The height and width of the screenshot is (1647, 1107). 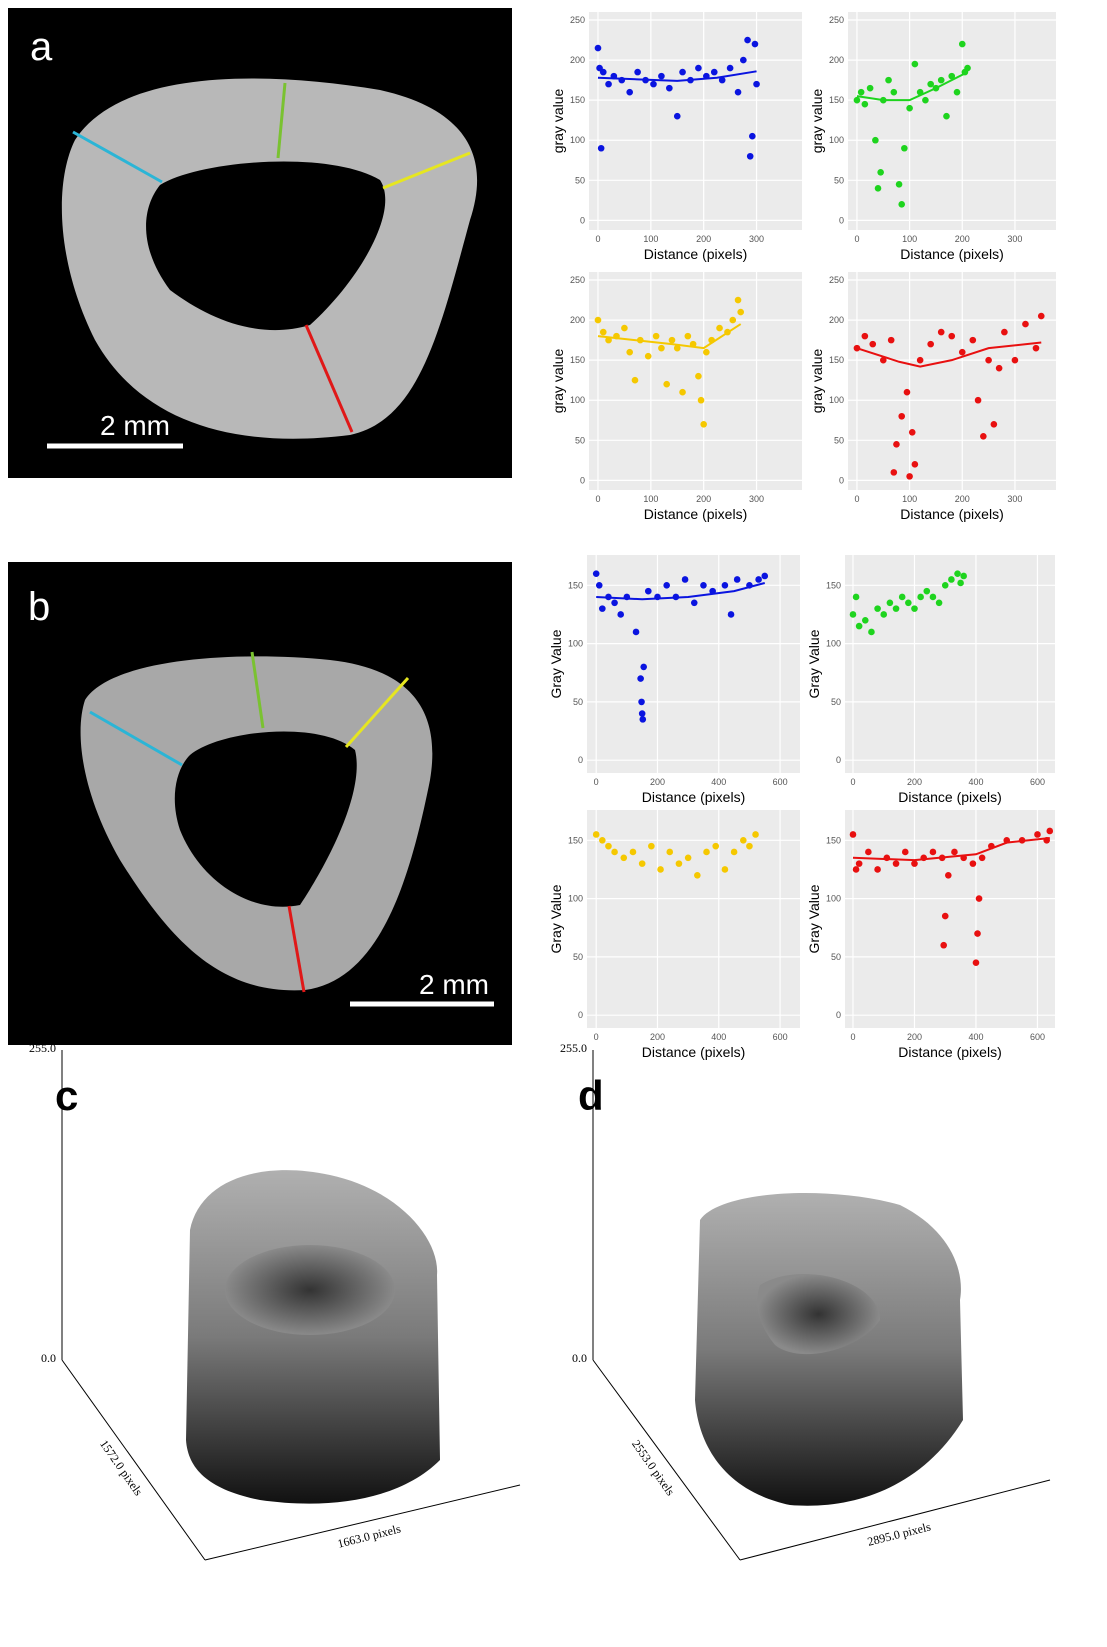 I want to click on panel-label: c, so click(x=66, y=1095).